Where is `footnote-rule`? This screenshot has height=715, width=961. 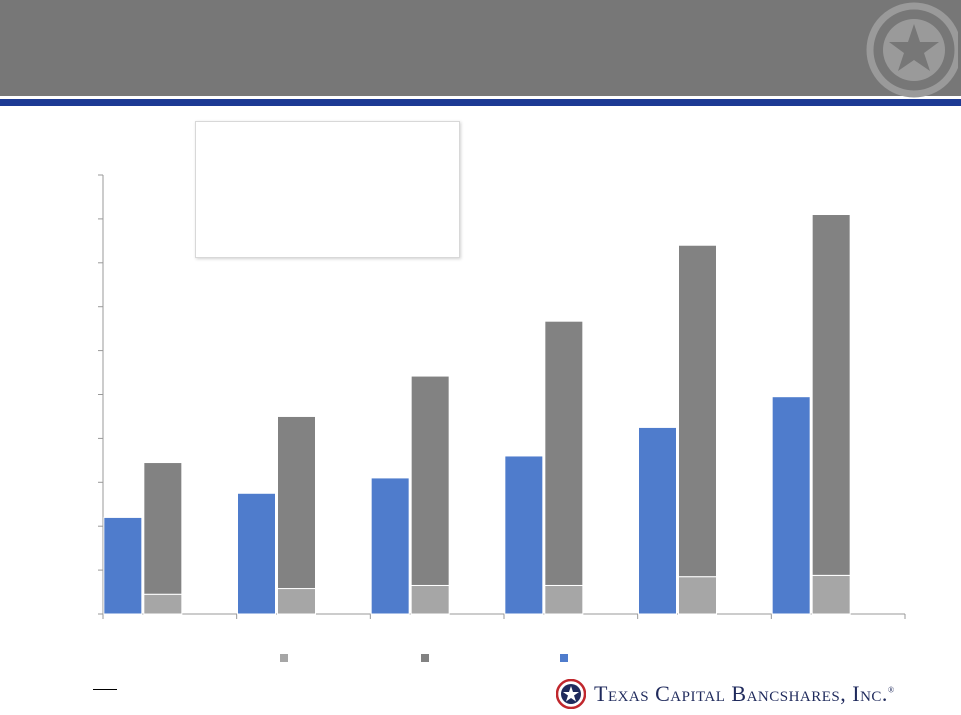
footnote-rule is located at coordinates (105, 689).